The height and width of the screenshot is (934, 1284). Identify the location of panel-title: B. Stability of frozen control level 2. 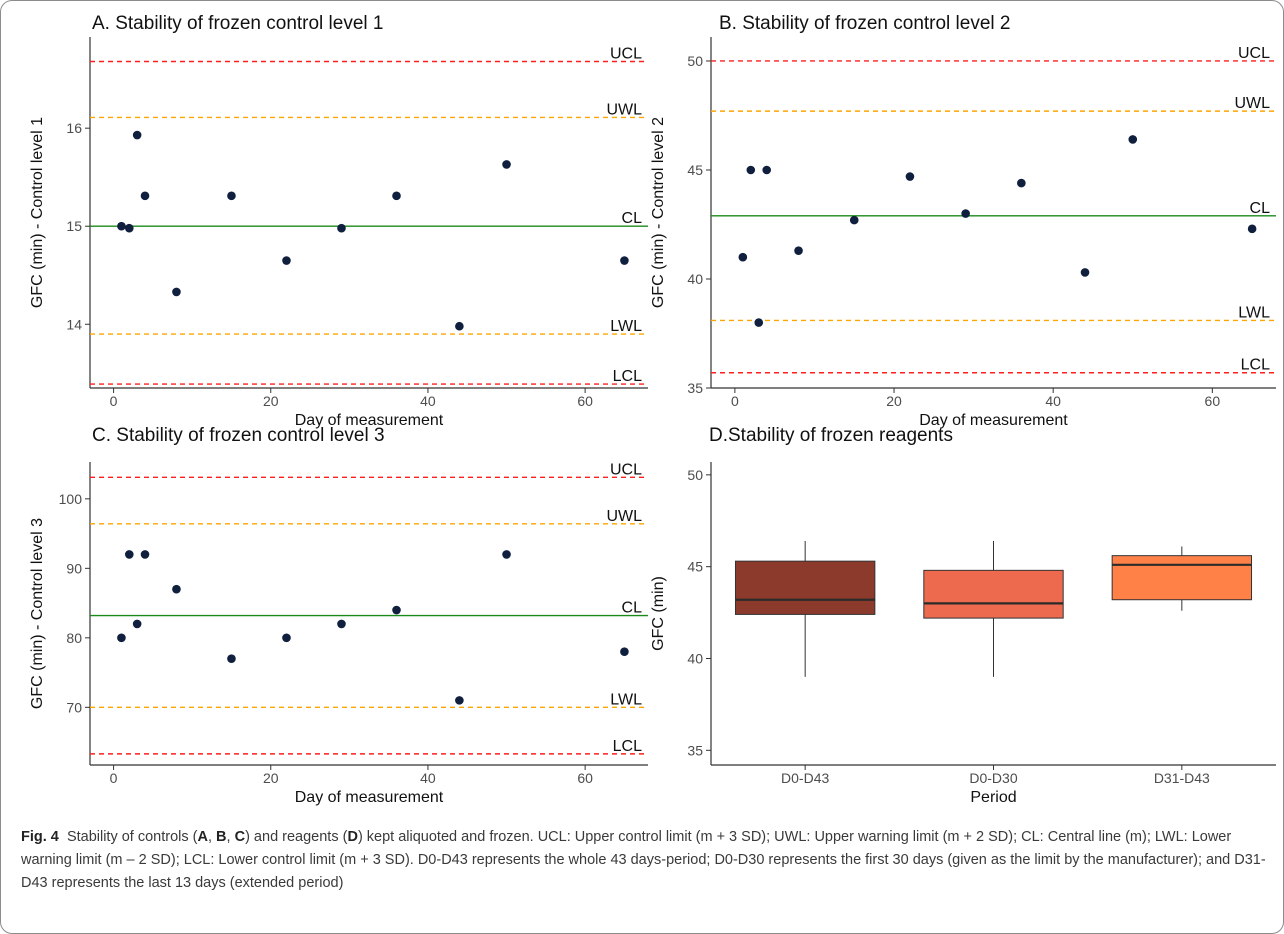
(864, 23).